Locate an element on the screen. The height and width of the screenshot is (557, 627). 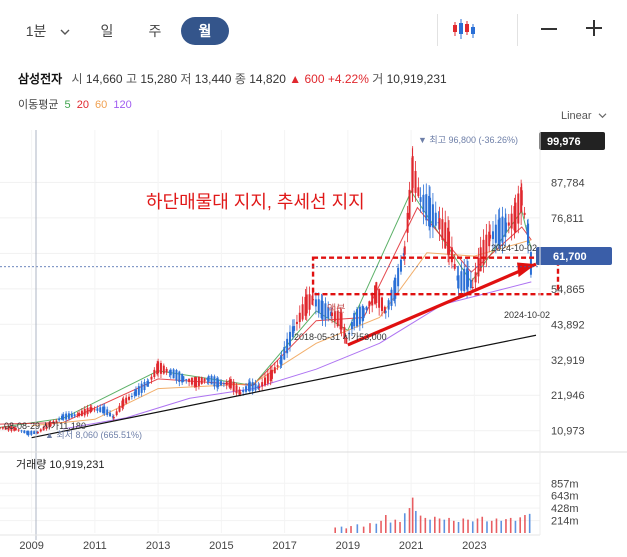
current-price-tag is located at coordinates (574, 256).